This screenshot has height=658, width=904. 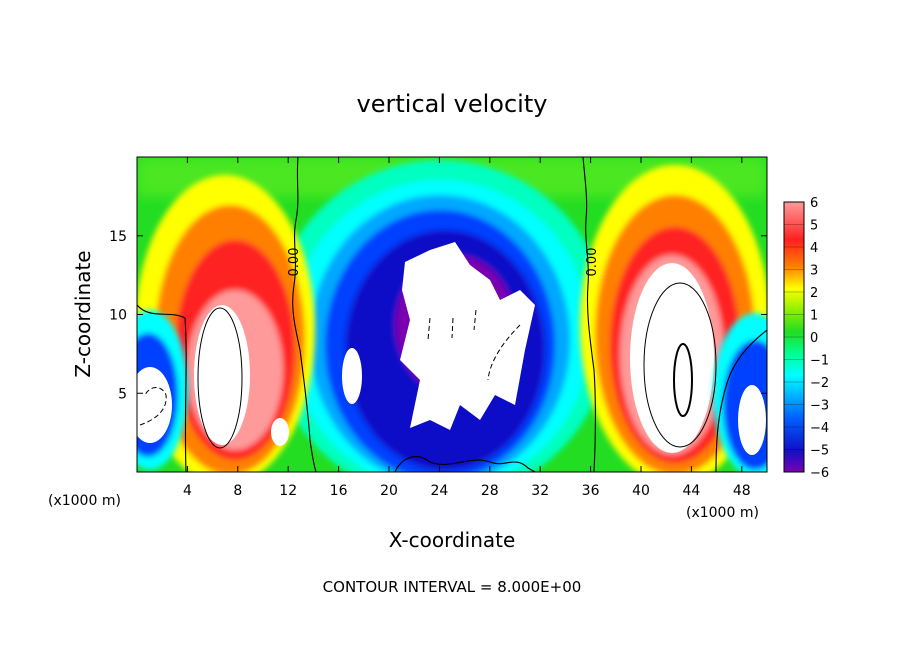 What do you see at coordinates (814, 248) in the screenshot?
I see `colorbar-tick-label: 4` at bounding box center [814, 248].